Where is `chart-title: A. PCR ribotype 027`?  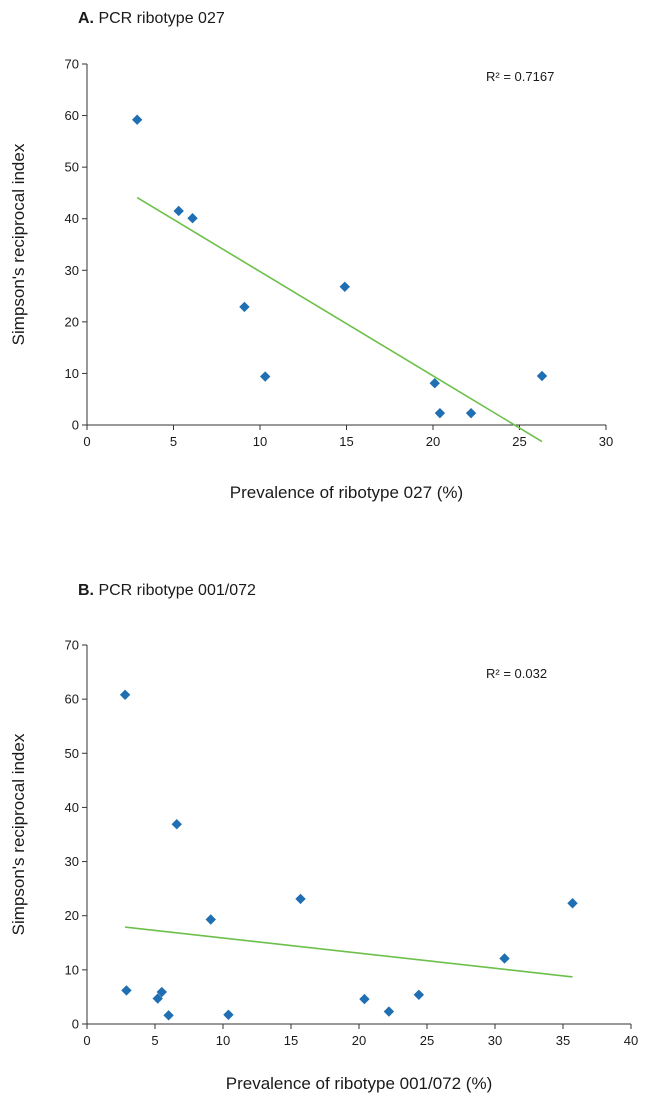
chart-title: A. PCR ribotype 027 is located at coordinates (151, 19).